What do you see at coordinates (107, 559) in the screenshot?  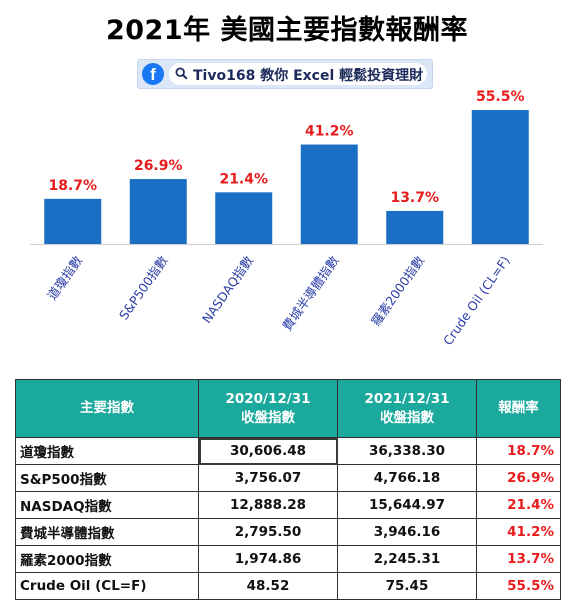 I see `row-index-name: 羅素2000指數` at bounding box center [107, 559].